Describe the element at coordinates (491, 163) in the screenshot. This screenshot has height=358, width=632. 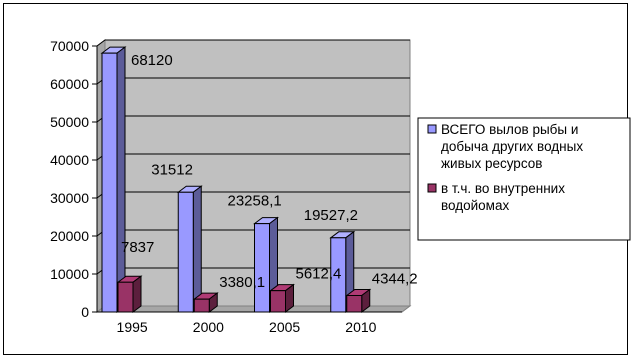
I see `legend-label: живых ресурсов` at that location.